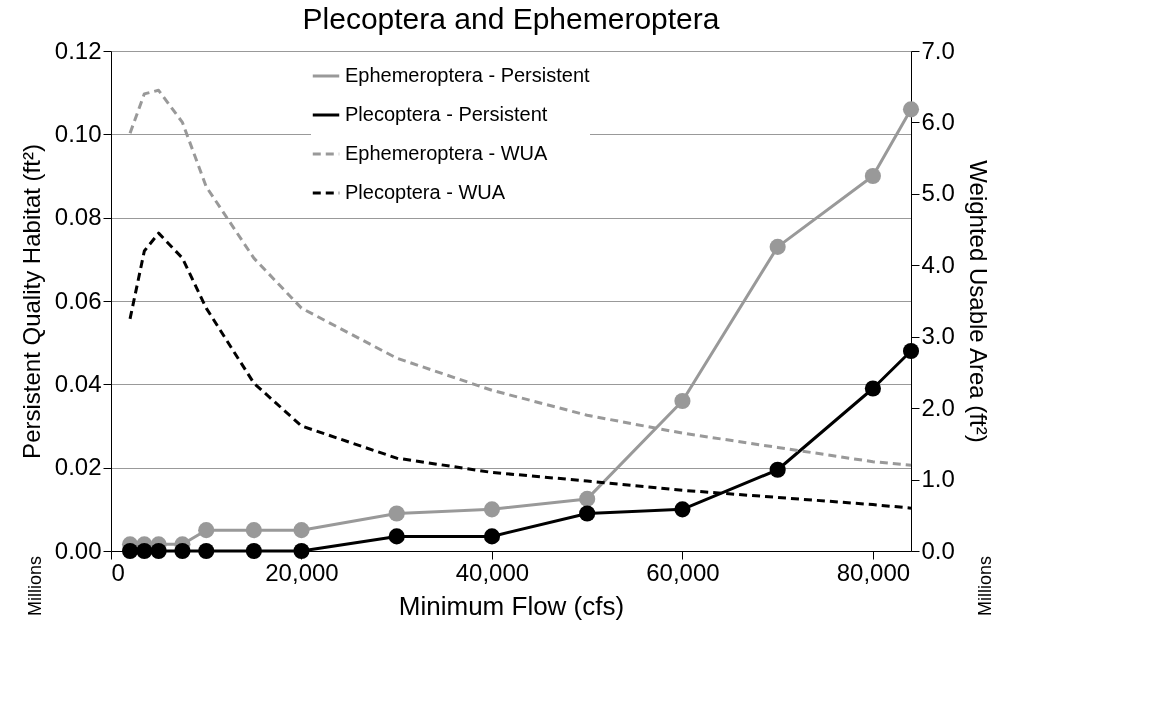 The width and height of the screenshot is (1171, 711). What do you see at coordinates (492, 572) in the screenshot?
I see `x-tick-label: 40,000` at bounding box center [492, 572].